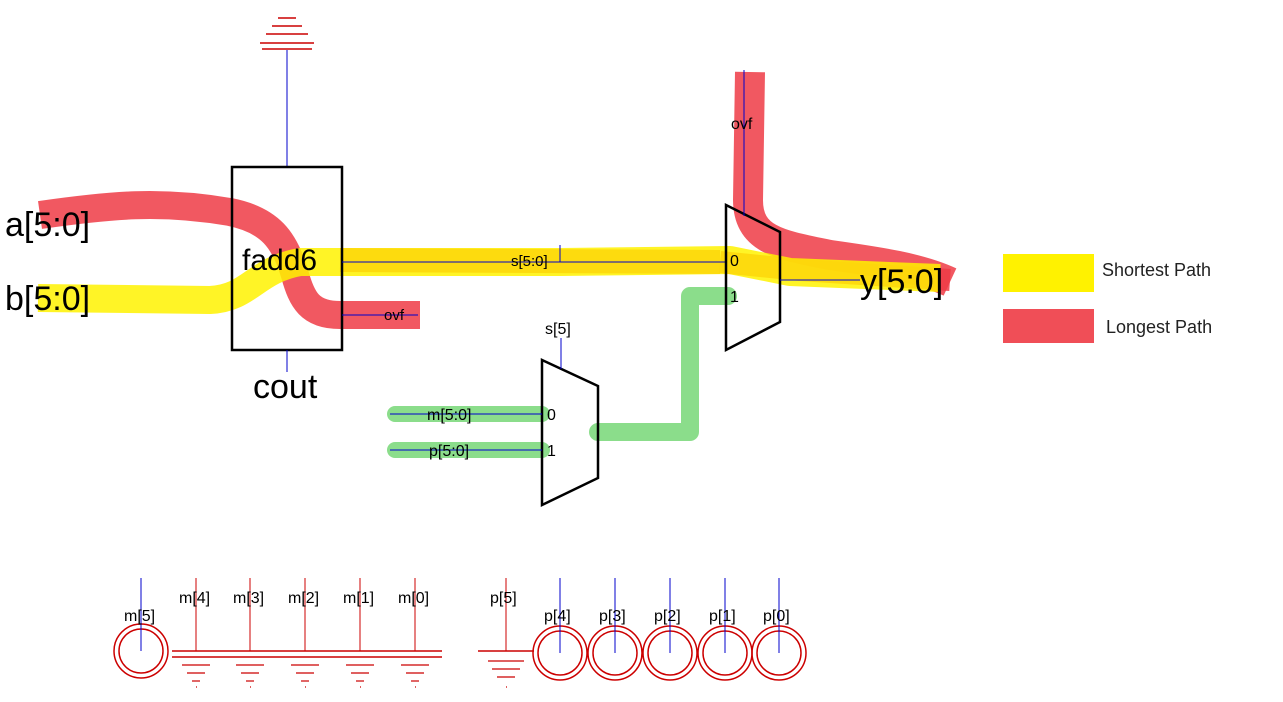 The height and width of the screenshot is (702, 1283). What do you see at coordinates (358, 598) in the screenshot?
I see `m1-label: m[1]` at bounding box center [358, 598].